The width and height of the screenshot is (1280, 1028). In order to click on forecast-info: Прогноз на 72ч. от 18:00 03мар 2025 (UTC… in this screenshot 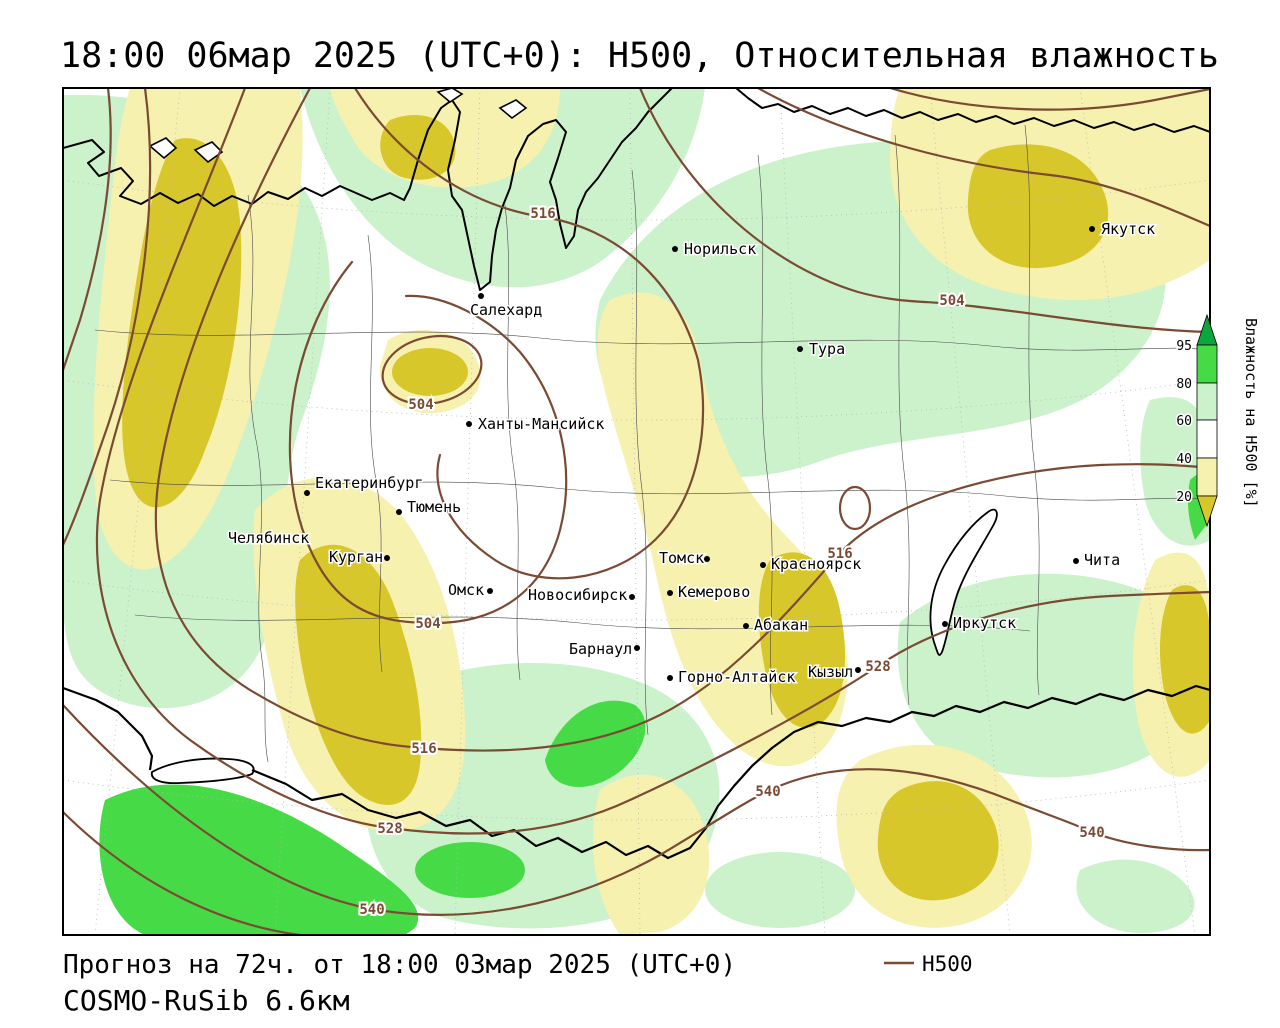, I will do `click(399, 965)`.